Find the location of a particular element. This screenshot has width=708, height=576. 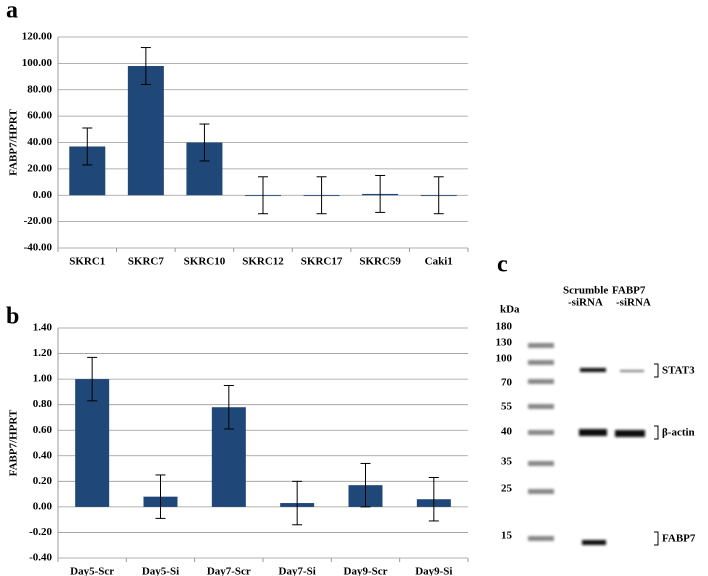

marker-label: 180 is located at coordinates (504, 327).